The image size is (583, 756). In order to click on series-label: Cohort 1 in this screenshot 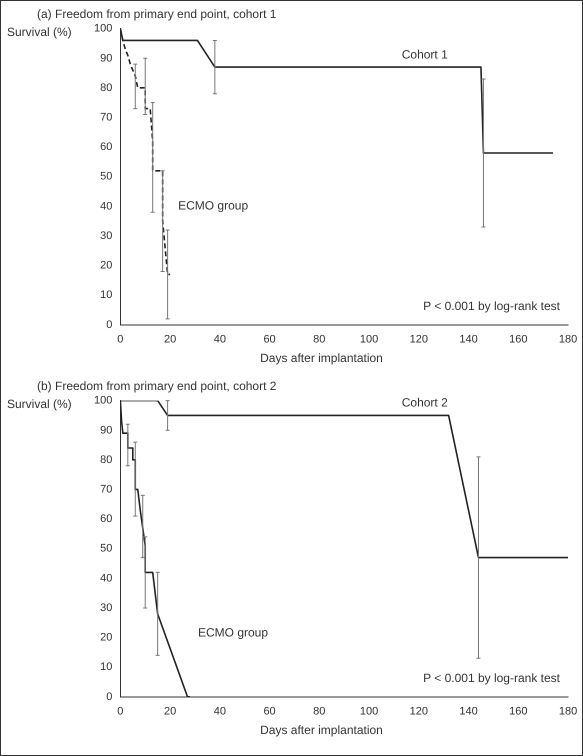, I will do `click(425, 54)`.